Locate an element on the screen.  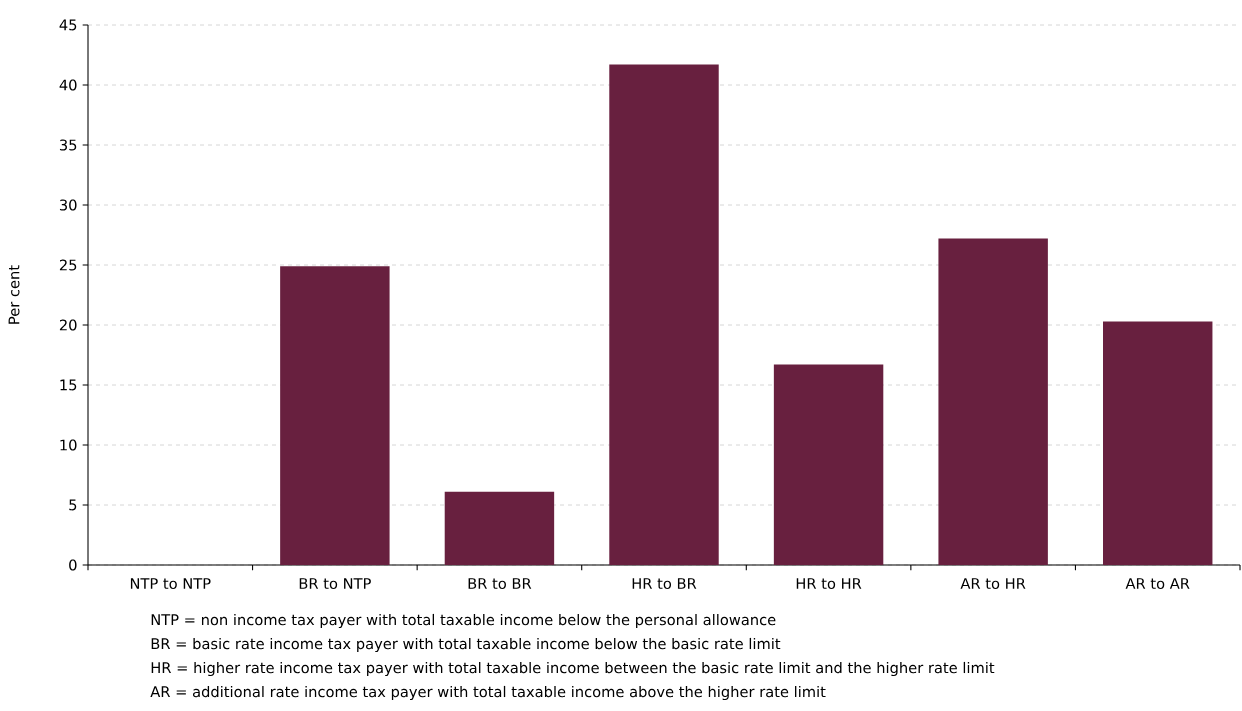
text: AR = additional rate income tax payer with total taxable income above the higher rate limit is located at coordinates (488, 693).